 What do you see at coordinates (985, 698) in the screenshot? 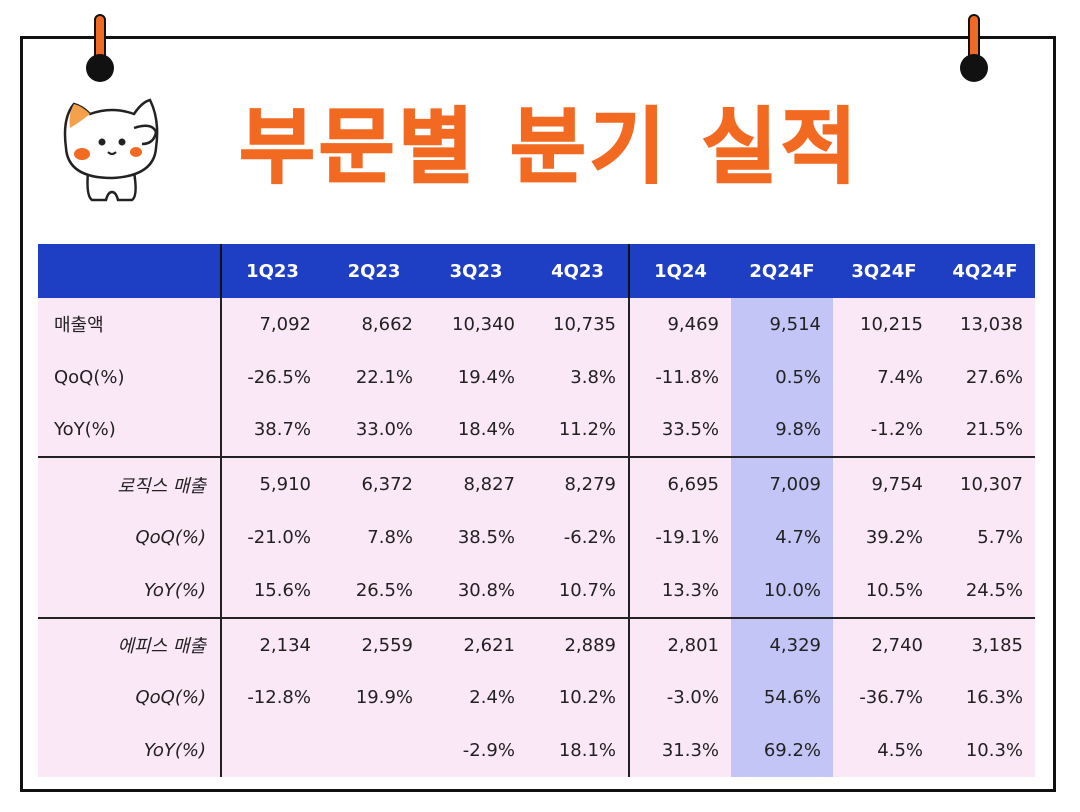
I see `value-cell: 16.3%` at bounding box center [985, 698].